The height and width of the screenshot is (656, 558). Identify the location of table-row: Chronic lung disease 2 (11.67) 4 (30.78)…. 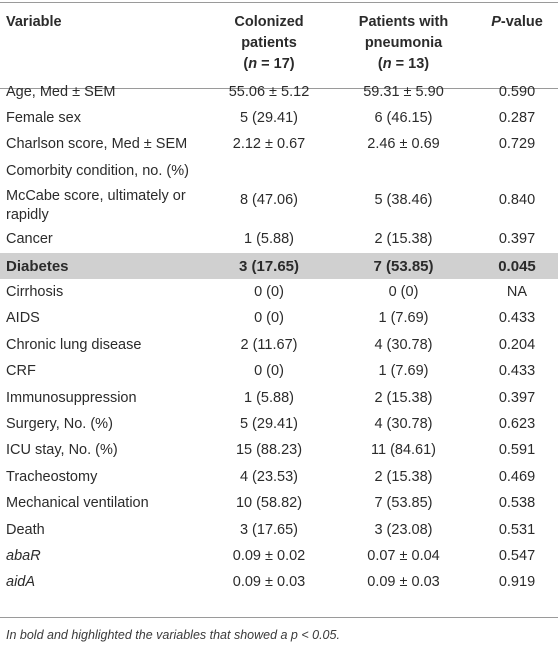
(279, 345).